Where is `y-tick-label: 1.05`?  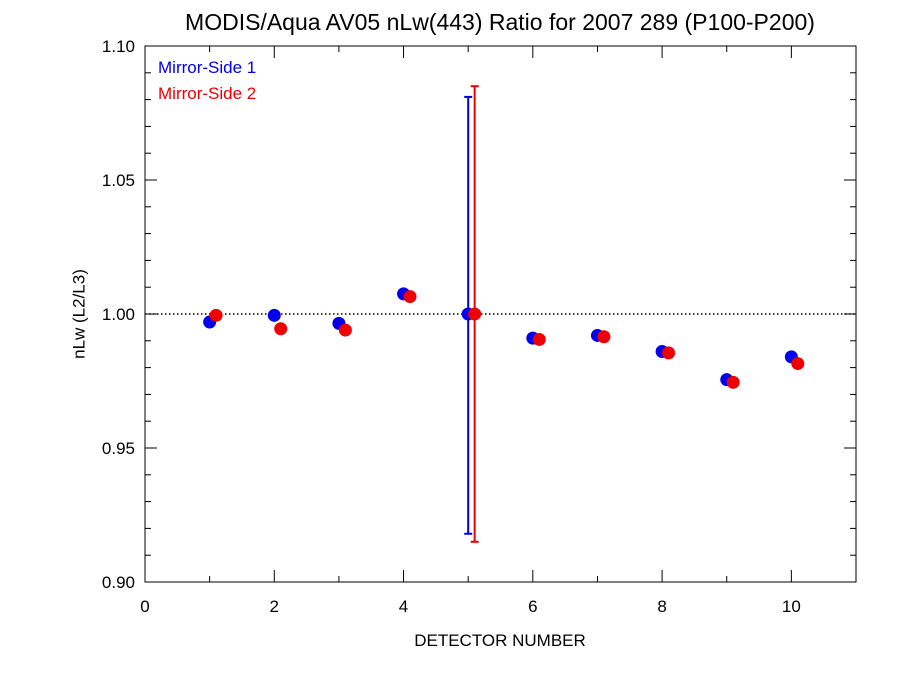
y-tick-label: 1.05 is located at coordinates (118, 180).